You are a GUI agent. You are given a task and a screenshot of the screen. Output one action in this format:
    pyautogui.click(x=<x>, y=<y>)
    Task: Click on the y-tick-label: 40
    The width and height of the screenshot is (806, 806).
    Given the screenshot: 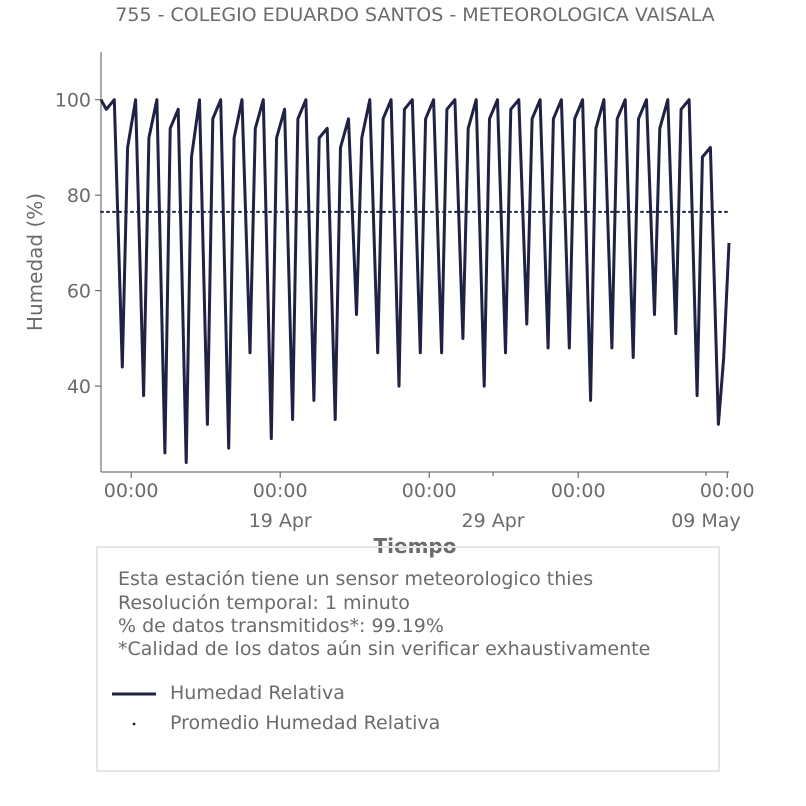 What is the action you would take?
    pyautogui.click(x=79, y=387)
    